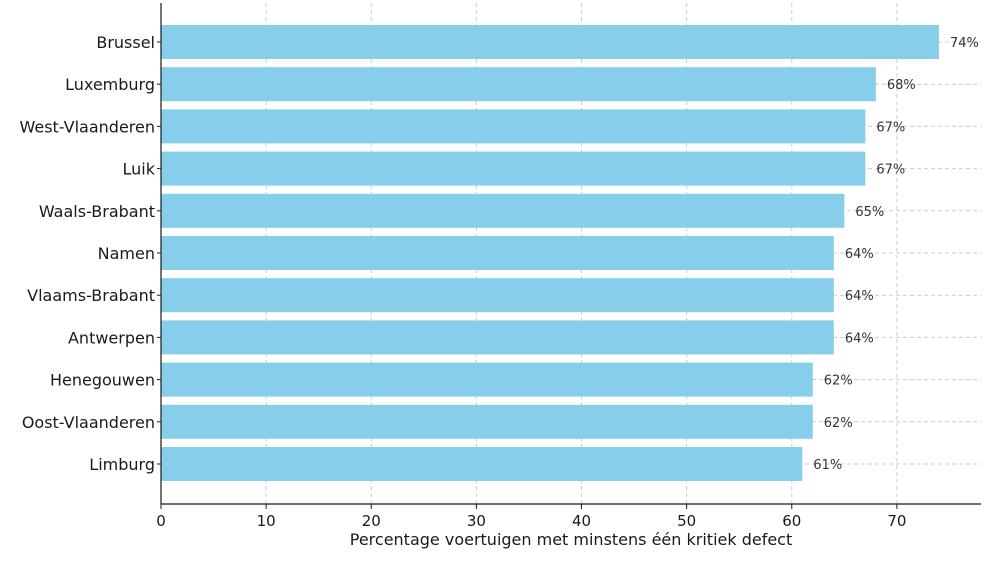 This screenshot has height=563, width=1000. Describe the element at coordinates (869, 212) in the screenshot. I see `data-label: 65%` at that location.